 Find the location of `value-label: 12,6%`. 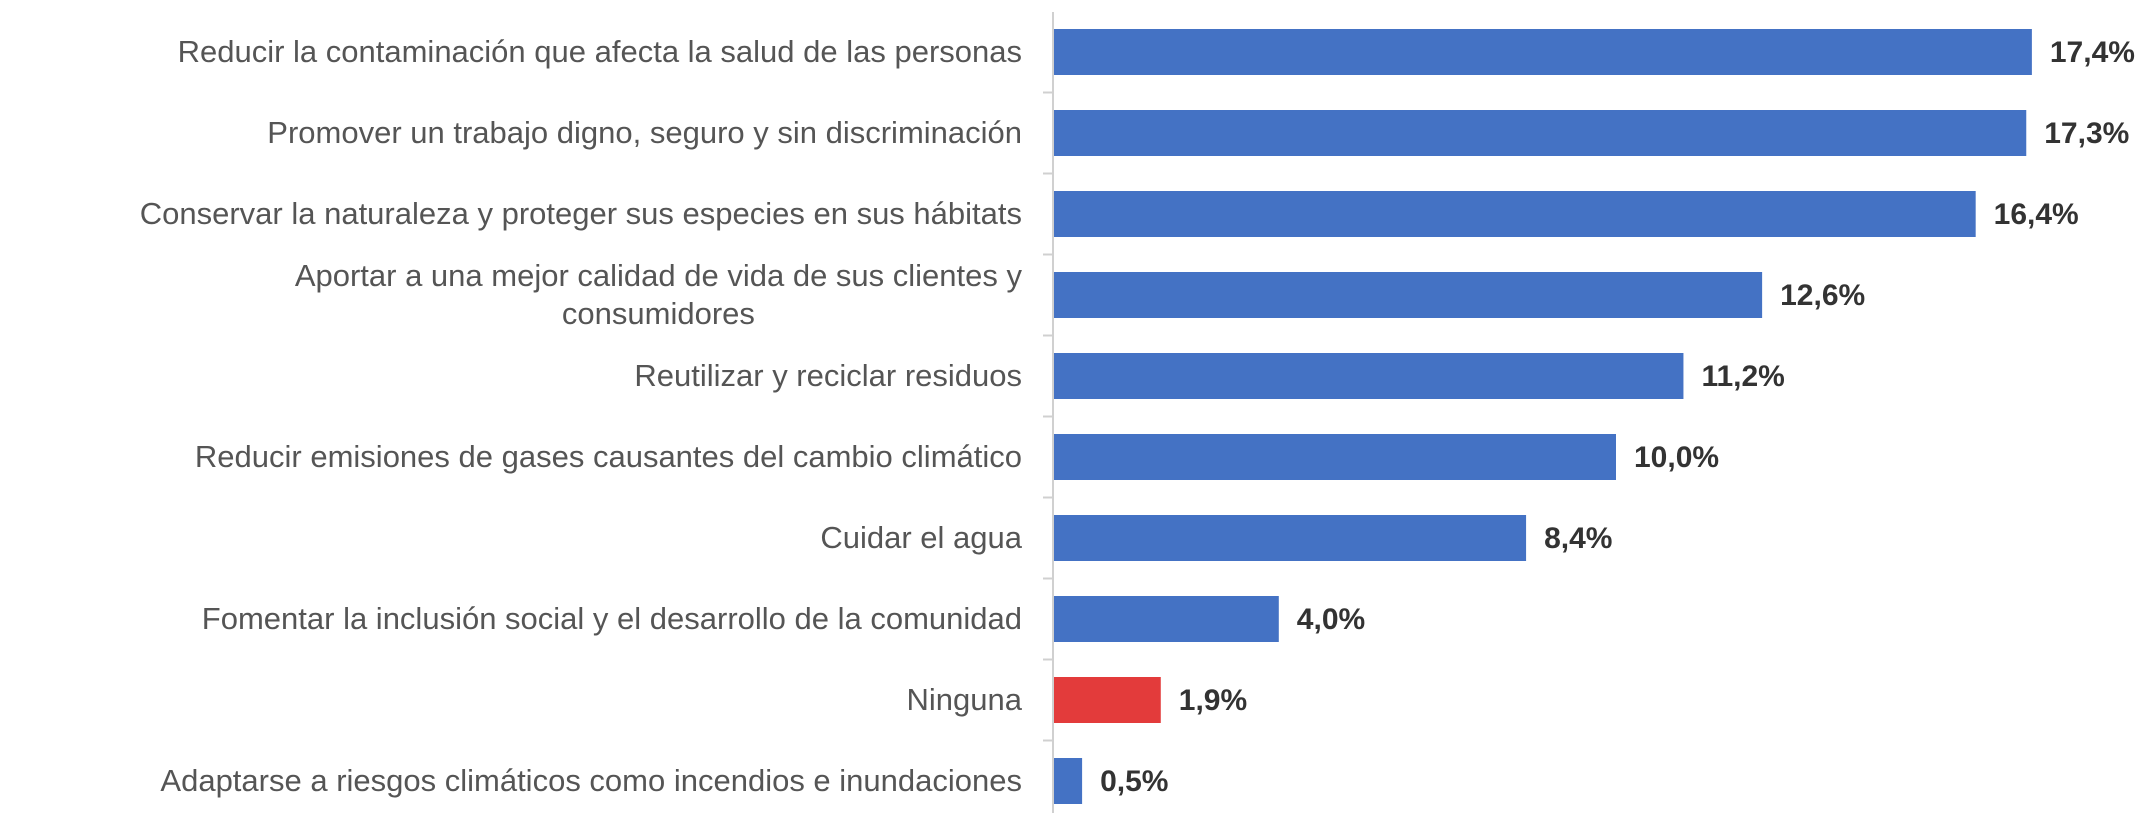

value-label: 12,6% is located at coordinates (1822, 295).